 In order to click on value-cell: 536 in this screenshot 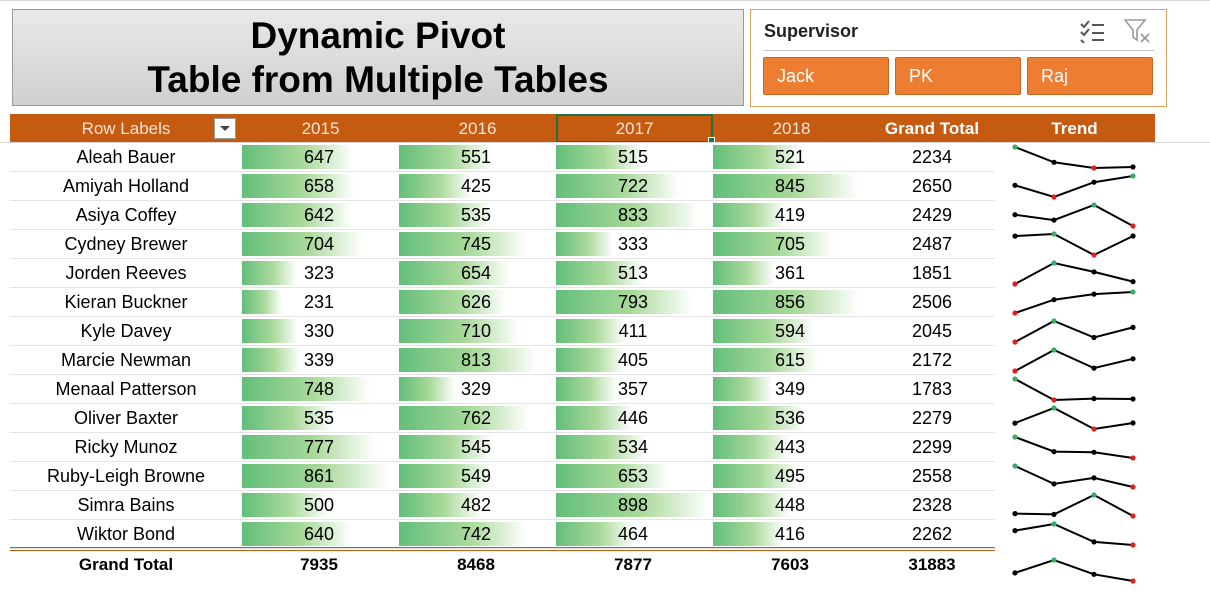, I will do `click(790, 418)`.